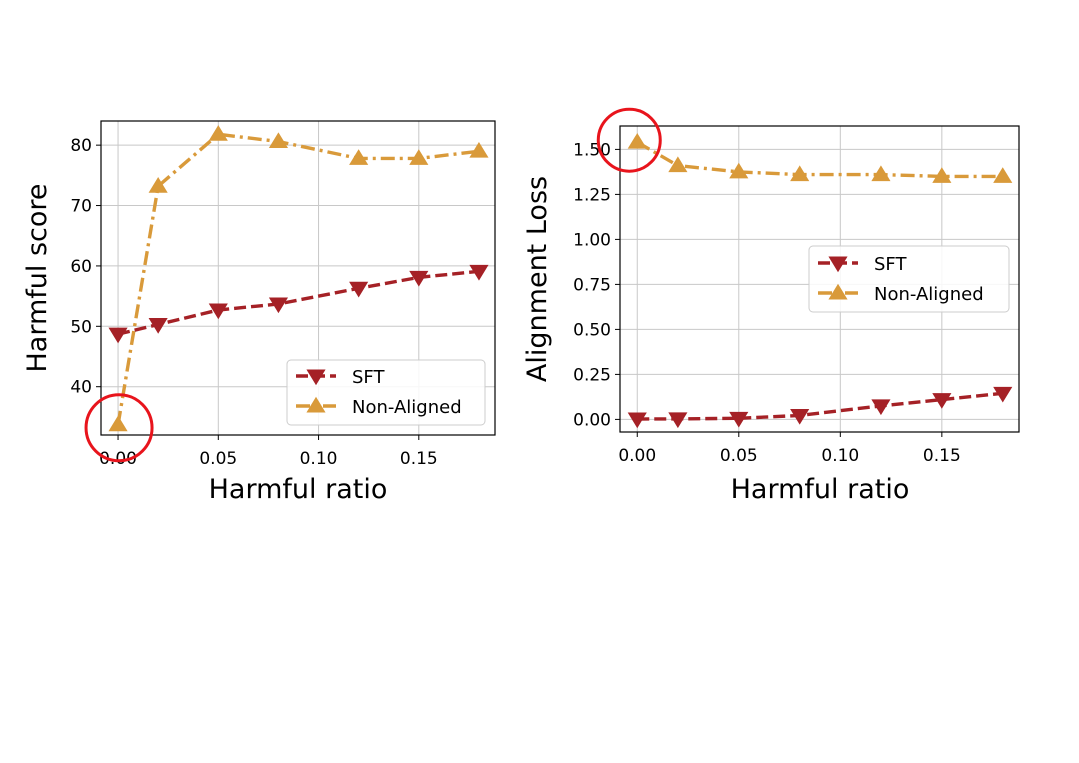  What do you see at coordinates (840, 456) in the screenshot?
I see `chart-2-xtick-label: 0.10` at bounding box center [840, 456].